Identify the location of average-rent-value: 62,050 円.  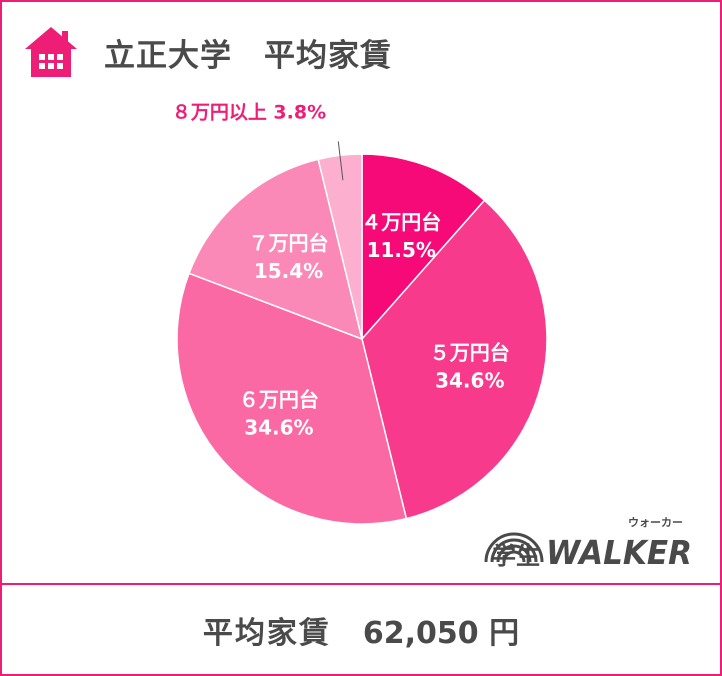
(441, 633).